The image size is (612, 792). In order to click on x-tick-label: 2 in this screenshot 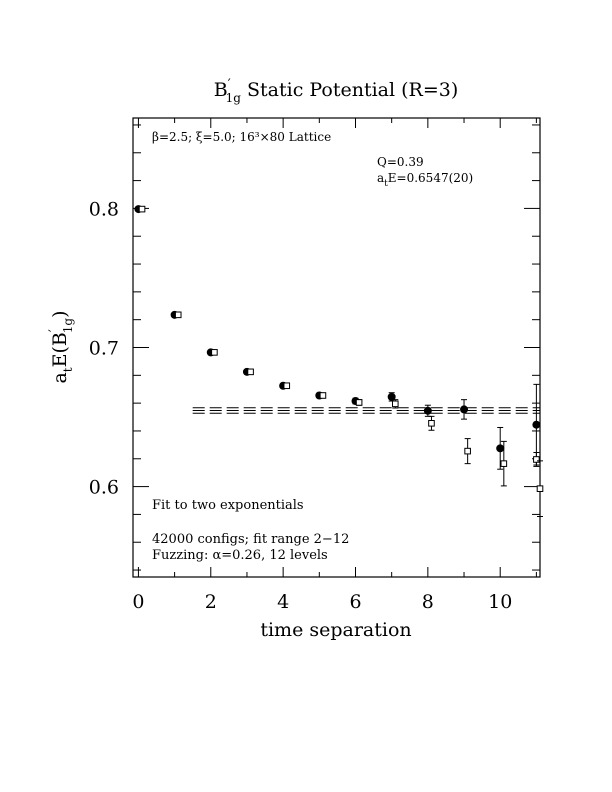, I will do `click(211, 602)`.